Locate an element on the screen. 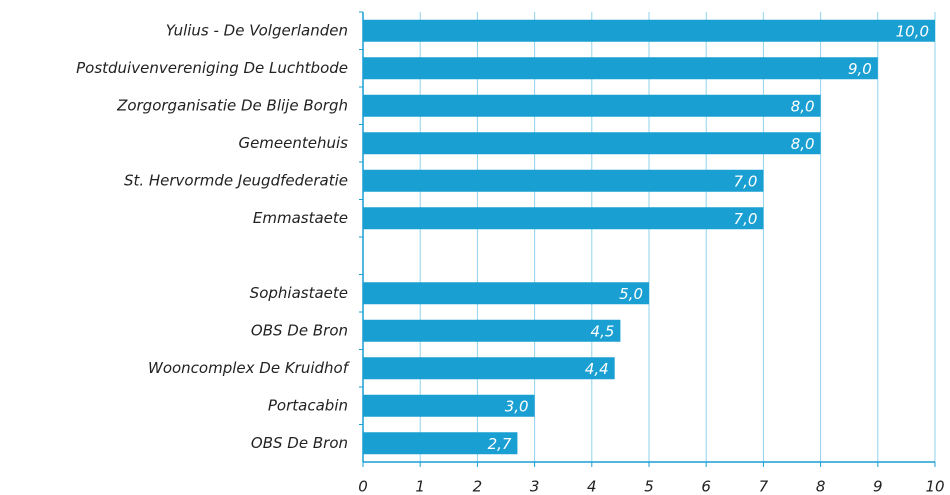 The image size is (950, 495). y-tick-label: Sophiastaete is located at coordinates (299, 293).